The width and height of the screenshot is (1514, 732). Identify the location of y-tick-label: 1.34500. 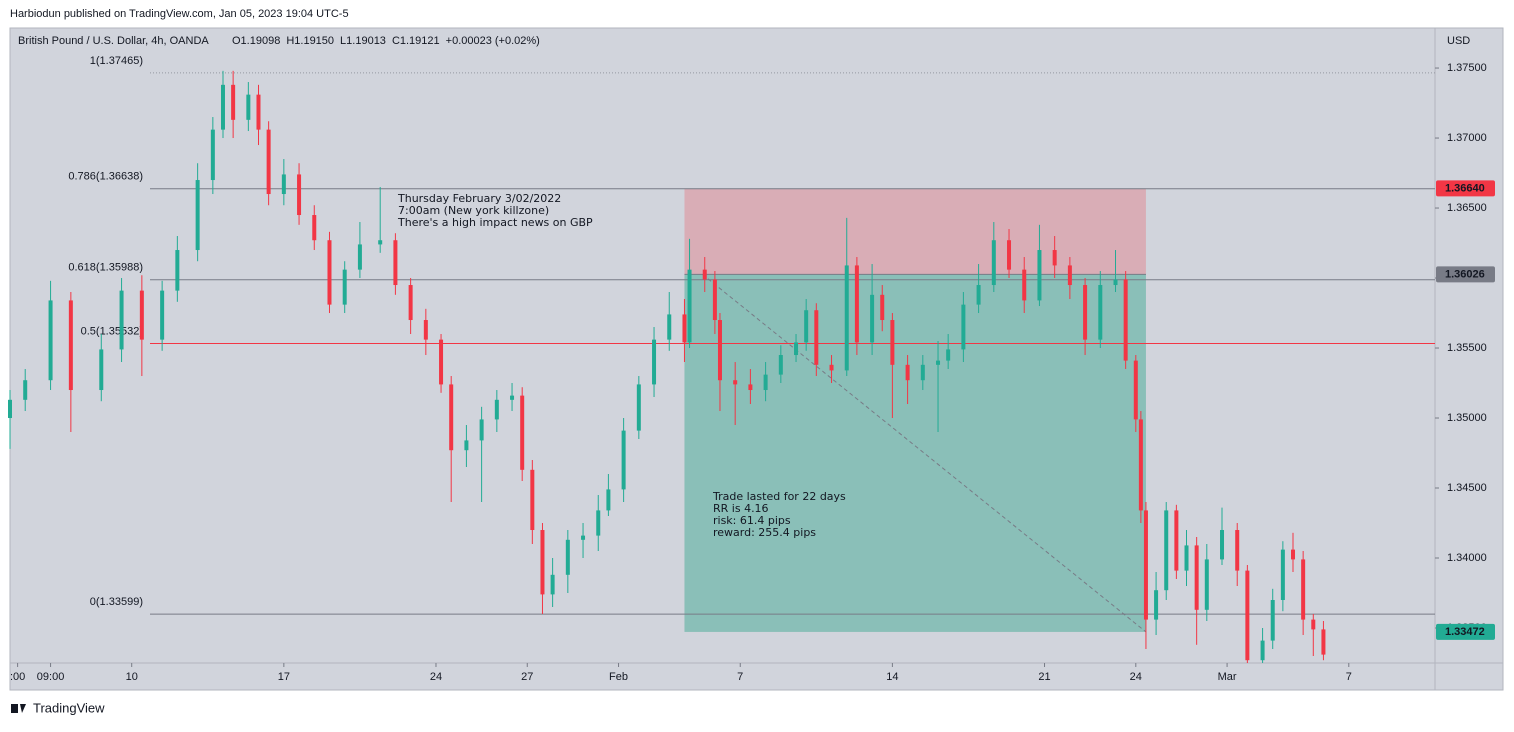
(1467, 488).